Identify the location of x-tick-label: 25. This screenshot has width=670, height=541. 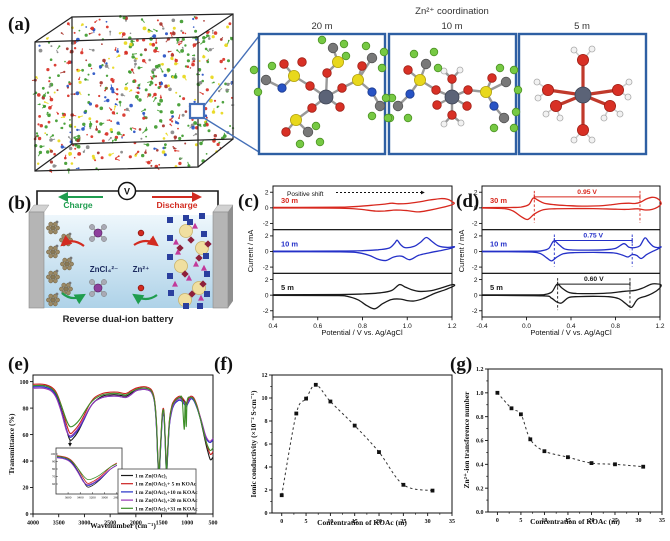
(615, 521).